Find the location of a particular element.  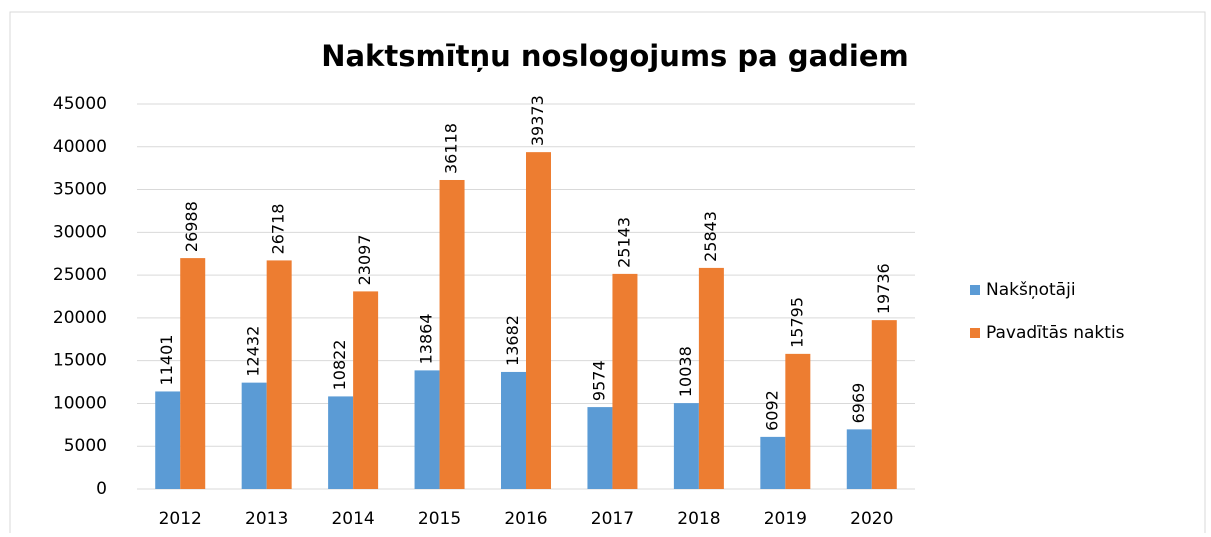

y-tick-label: 45000 is located at coordinates (80, 104).